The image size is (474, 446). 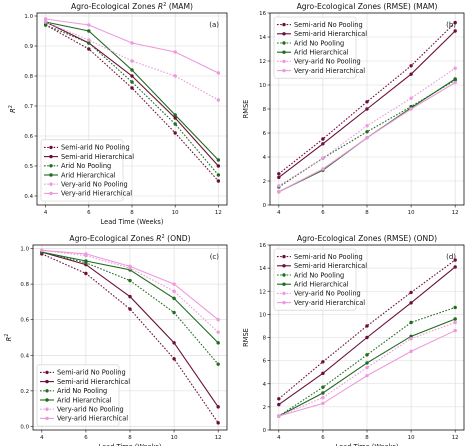 I want to click on y-tick-label: 14, so click(x=262, y=269).